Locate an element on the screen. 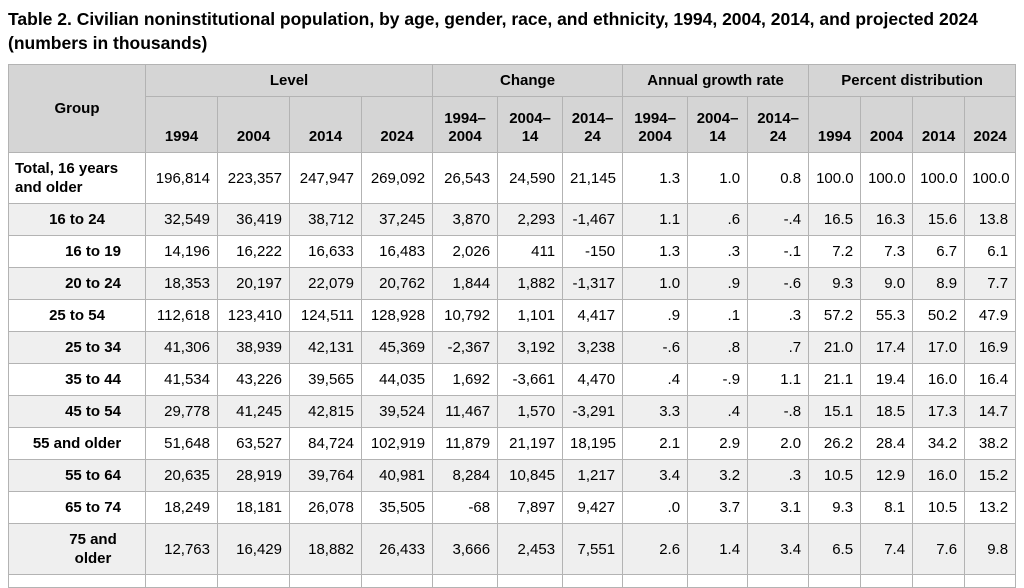  data-cell: 41,245 is located at coordinates (253, 411).